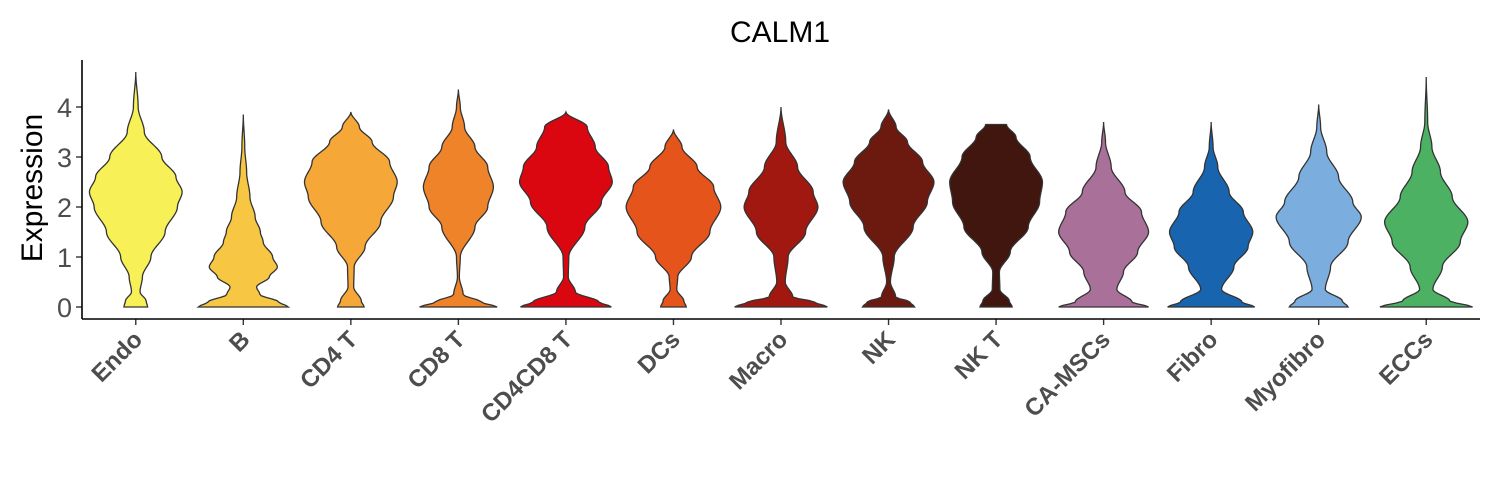 The image size is (1500, 500). Describe the element at coordinates (64, 208) in the screenshot. I see `y-tick-label: 2` at that location.